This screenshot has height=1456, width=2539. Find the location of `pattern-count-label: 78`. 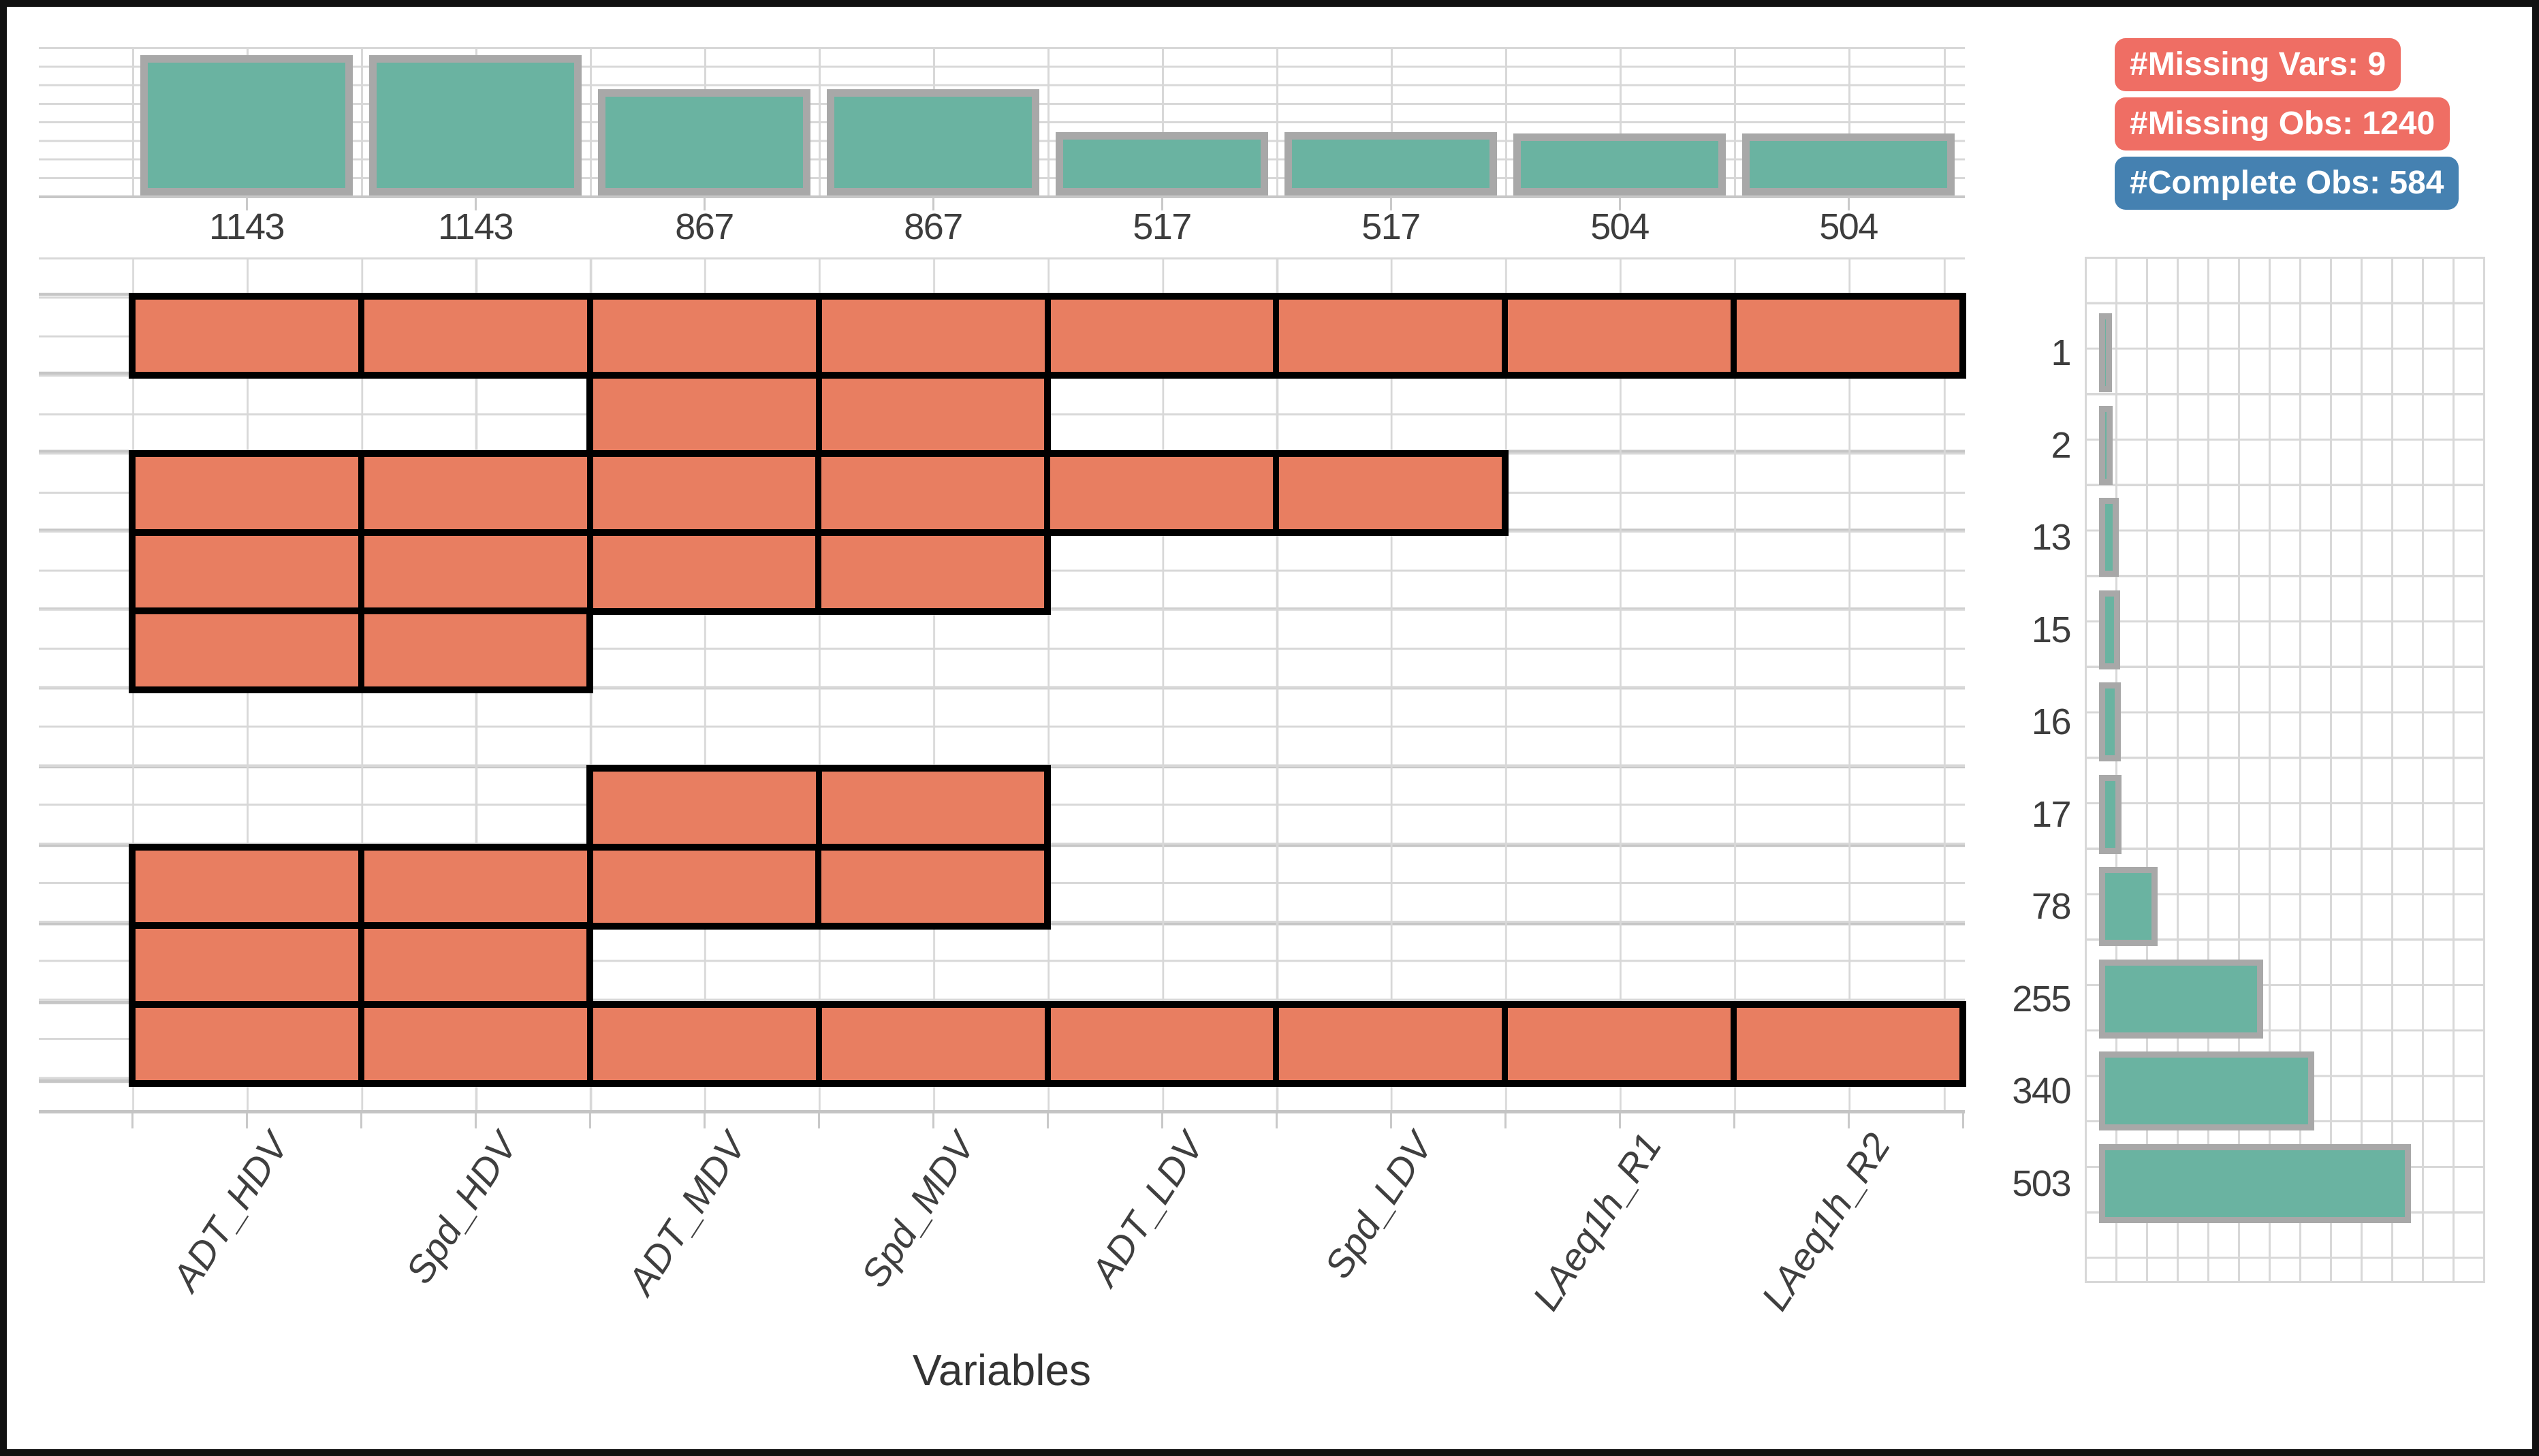

pattern-count-label: 78 is located at coordinates (2051, 906).